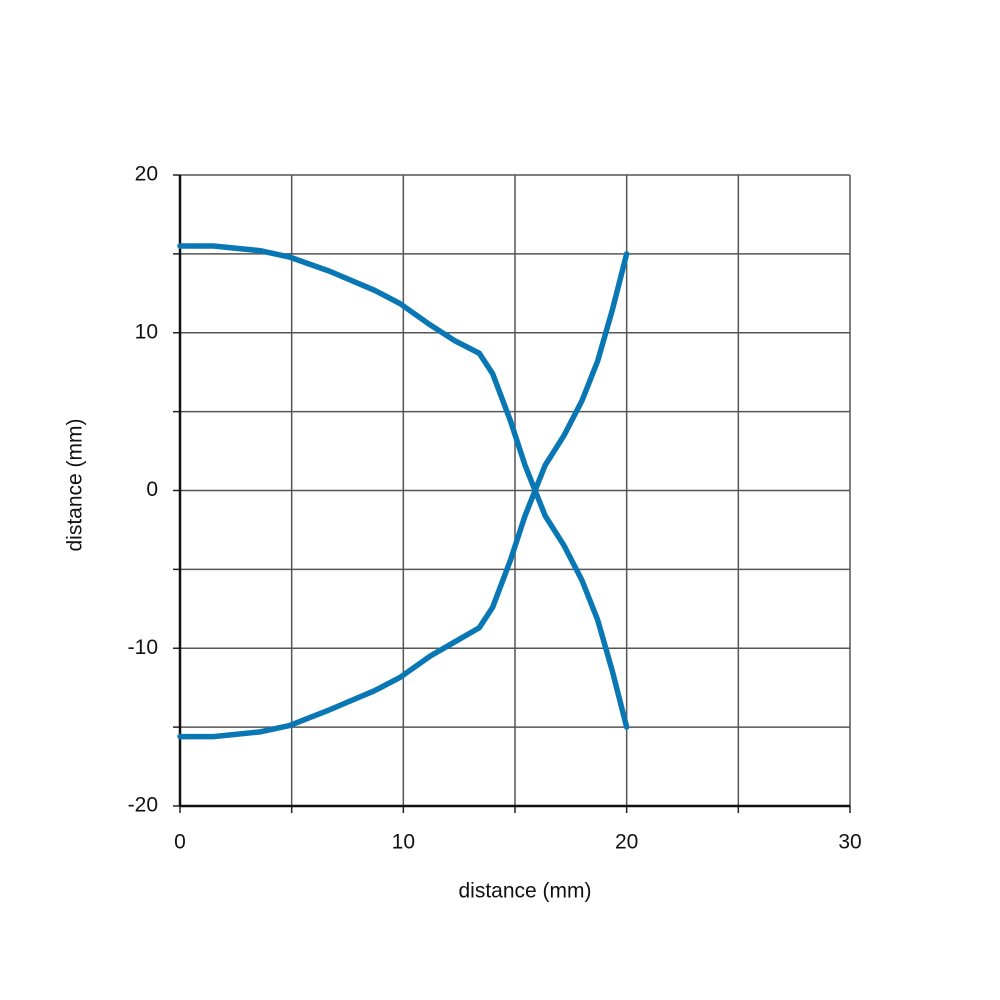 The height and width of the screenshot is (1000, 1000). I want to click on y-axis-label: distance (mm), so click(75, 484).